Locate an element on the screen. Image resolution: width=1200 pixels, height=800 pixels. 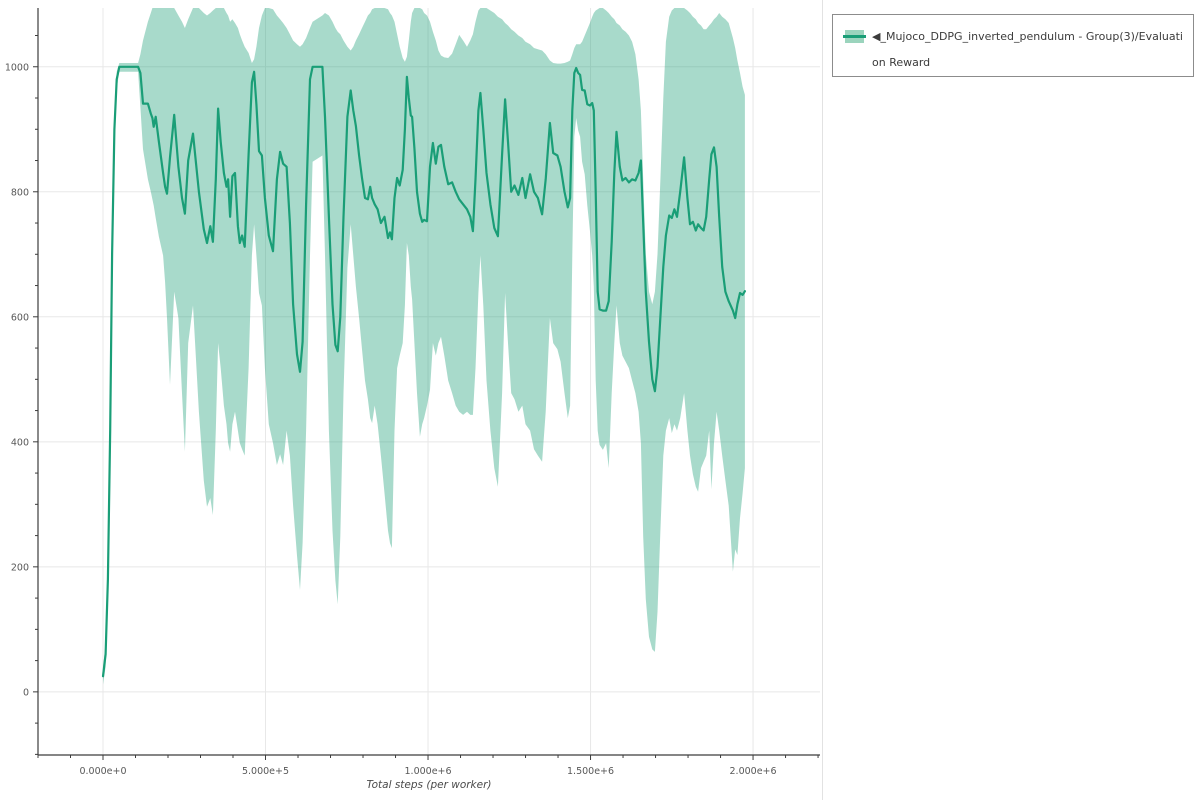
x-tick-label: 1.500e+6 is located at coordinates (590, 771).